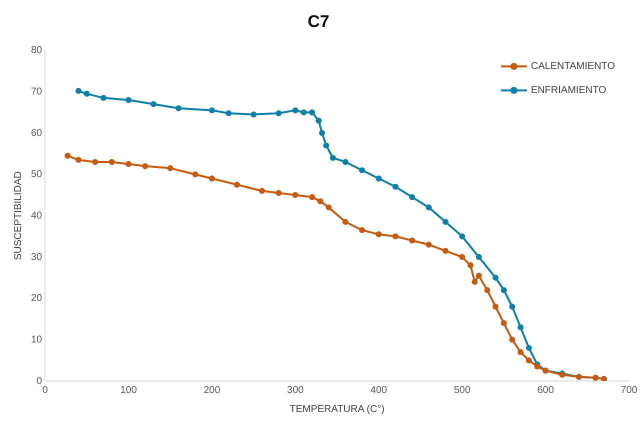  What do you see at coordinates (568, 90) in the screenshot?
I see `legend-label: ENFRIAMIENTO` at bounding box center [568, 90].